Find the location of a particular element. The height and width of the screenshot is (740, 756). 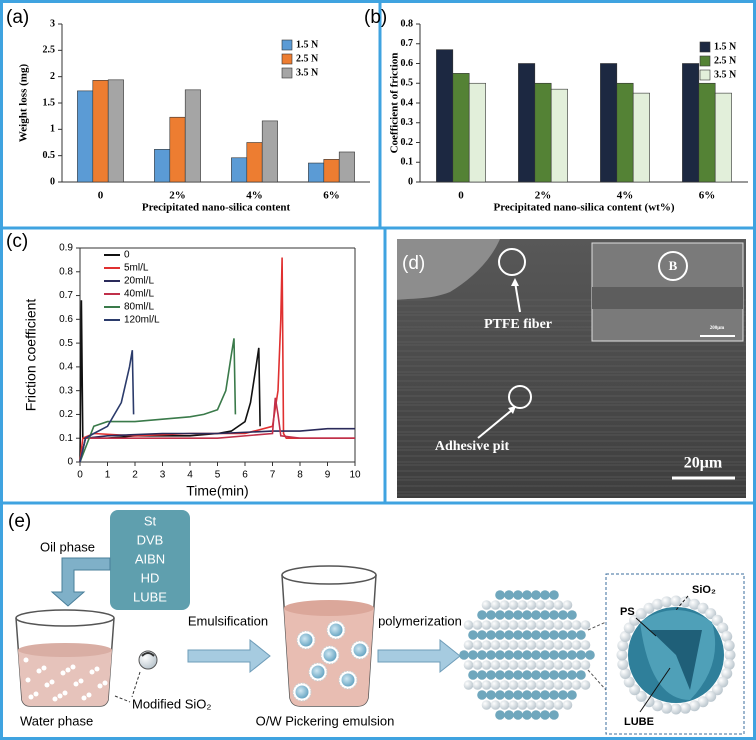

inset-scale: 200μm is located at coordinates (717, 328).